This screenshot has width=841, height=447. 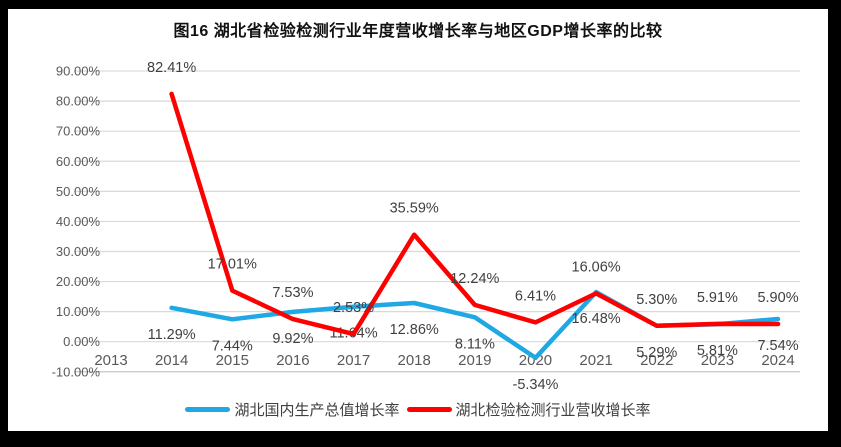 I want to click on y-tick-label: 20.00%, so click(x=78, y=281).